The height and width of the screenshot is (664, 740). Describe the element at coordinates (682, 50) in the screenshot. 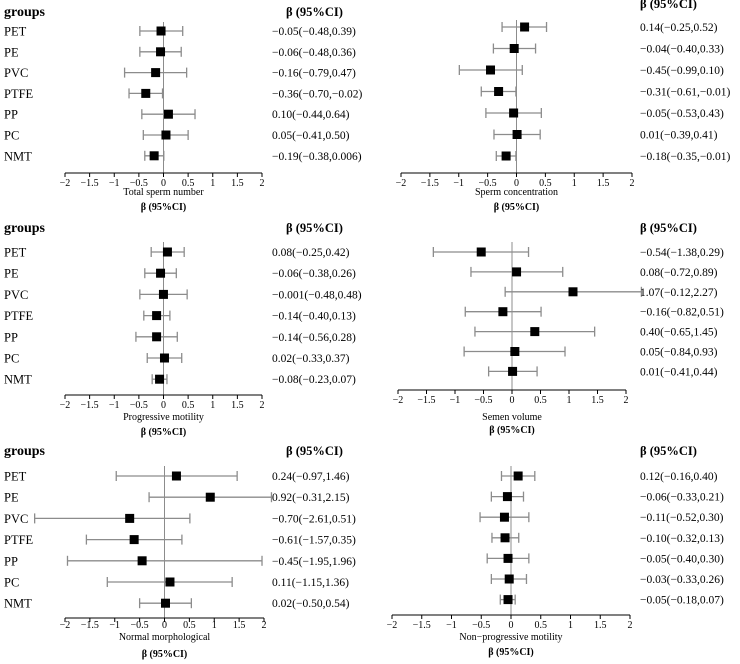

I see `ci-value-text: −0.04(−0.40,0.33)` at that location.